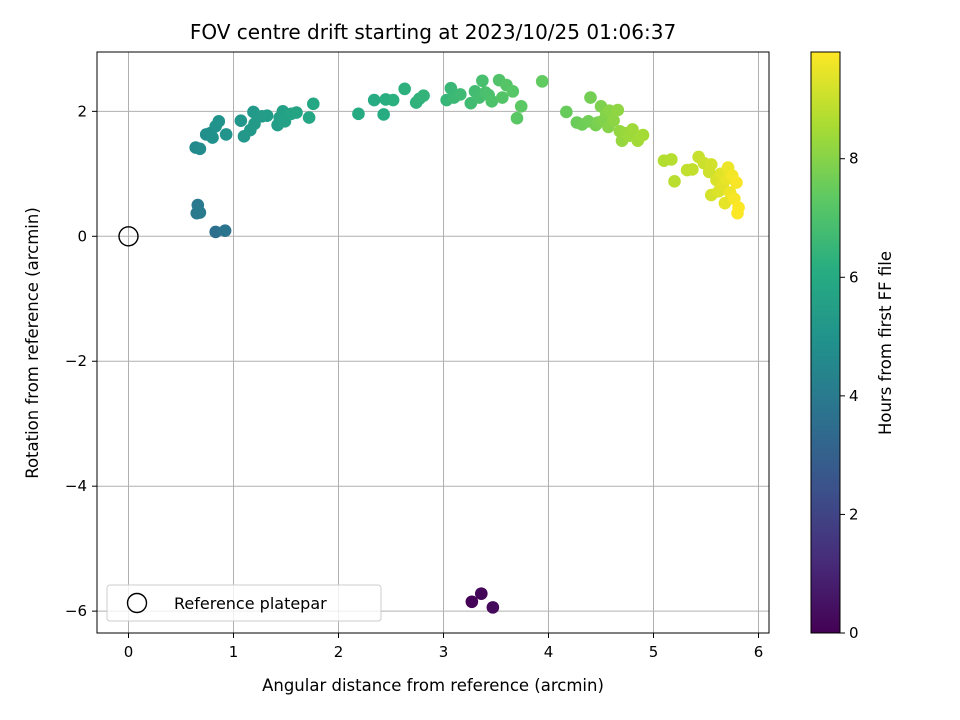 This screenshot has height=720, width=960. I want to click on colorbar-tick-label: 0, so click(854, 633).